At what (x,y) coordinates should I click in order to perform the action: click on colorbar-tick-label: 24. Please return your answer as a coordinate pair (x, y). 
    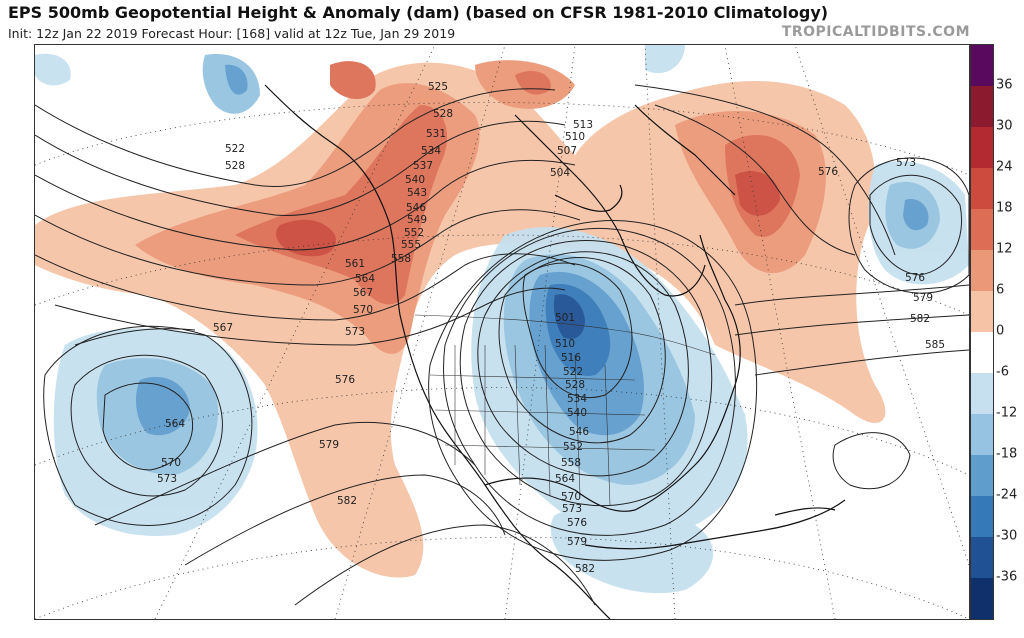
    Looking at the image, I should click on (1004, 167).